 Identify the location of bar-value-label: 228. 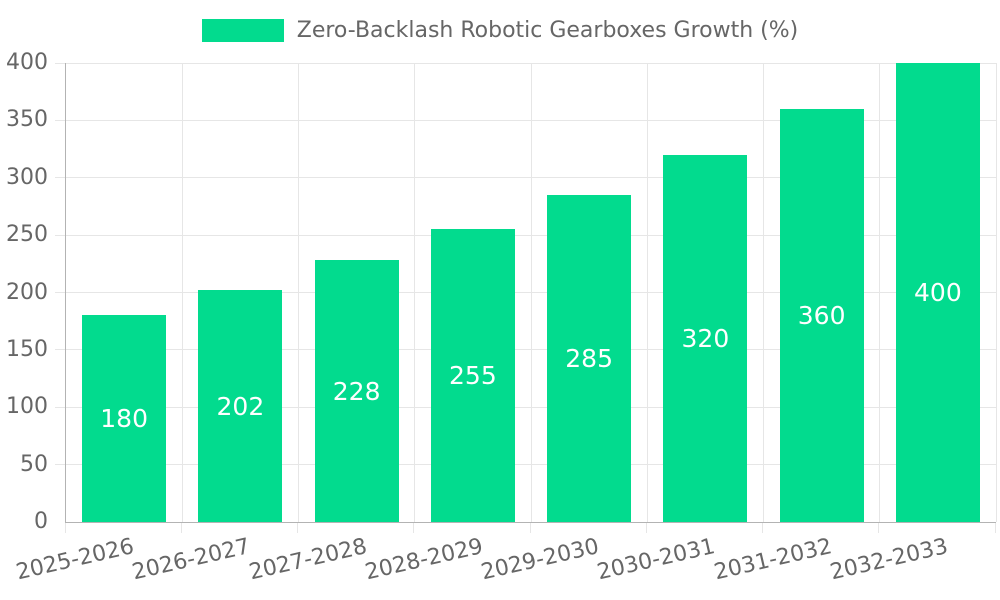
(356, 391).